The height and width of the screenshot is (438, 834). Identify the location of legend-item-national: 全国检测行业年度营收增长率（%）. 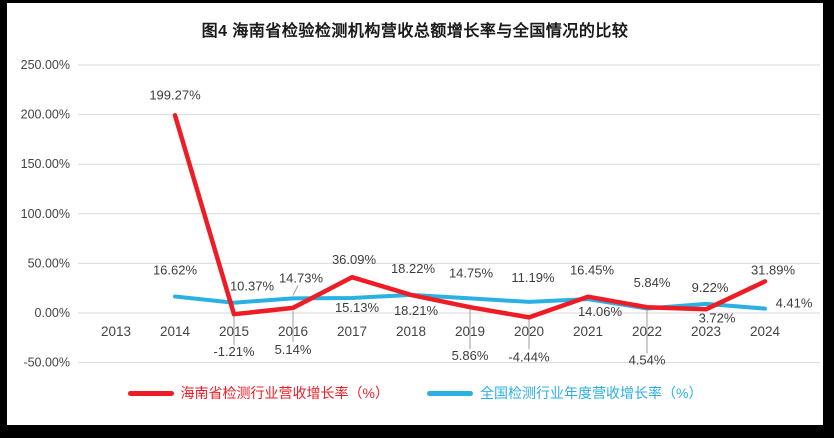
(564, 393).